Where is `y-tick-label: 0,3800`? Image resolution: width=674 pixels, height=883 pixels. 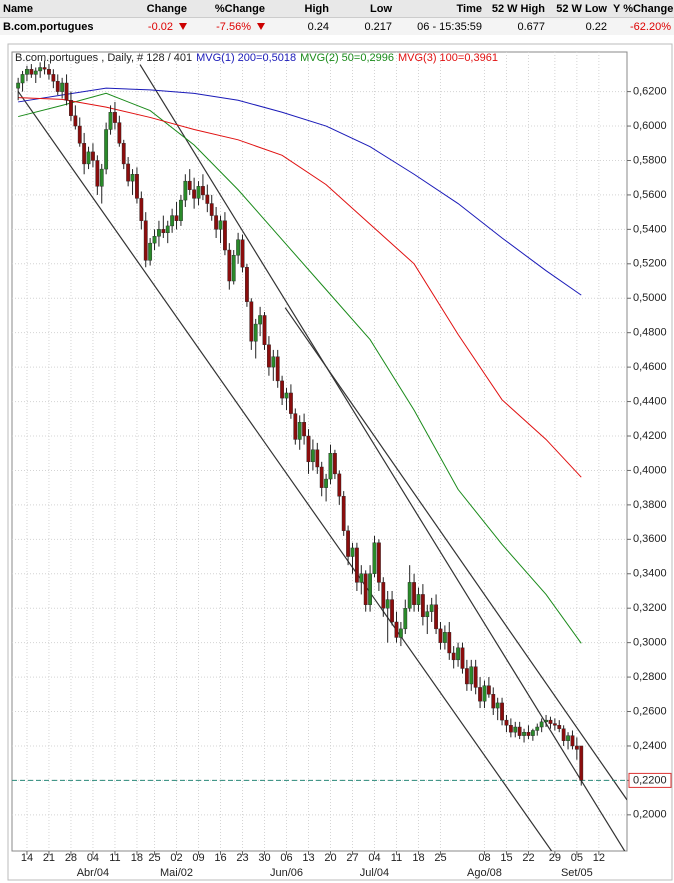 y-tick-label: 0,3800 is located at coordinates (650, 505).